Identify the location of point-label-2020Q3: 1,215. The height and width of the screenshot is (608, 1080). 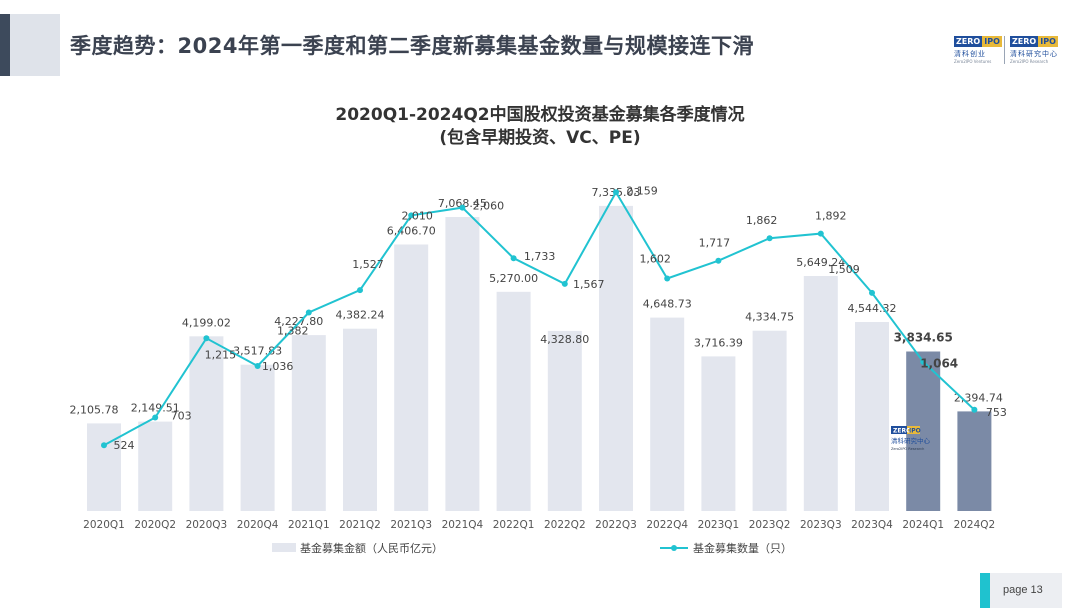
(221, 354).